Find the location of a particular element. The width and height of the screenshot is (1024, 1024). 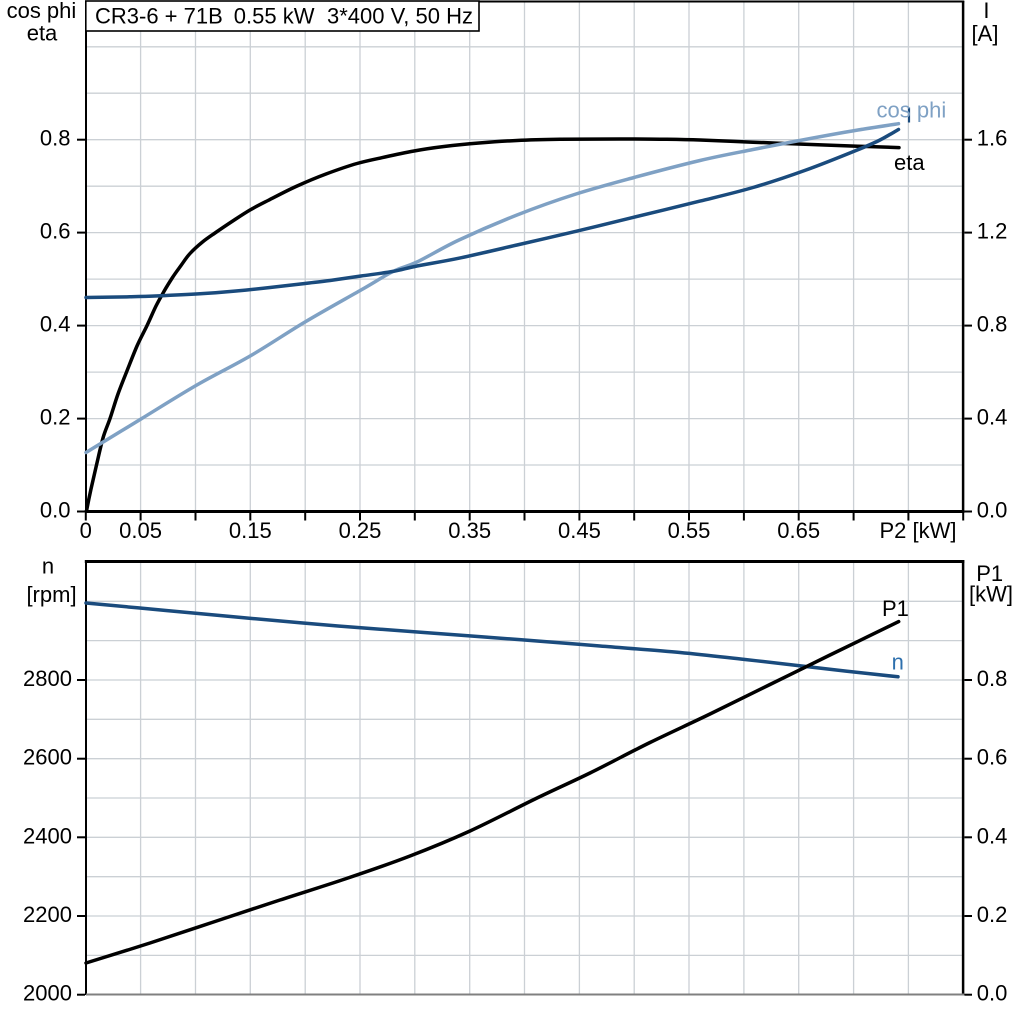

svg-text: 0.05 is located at coordinates (140, 530).